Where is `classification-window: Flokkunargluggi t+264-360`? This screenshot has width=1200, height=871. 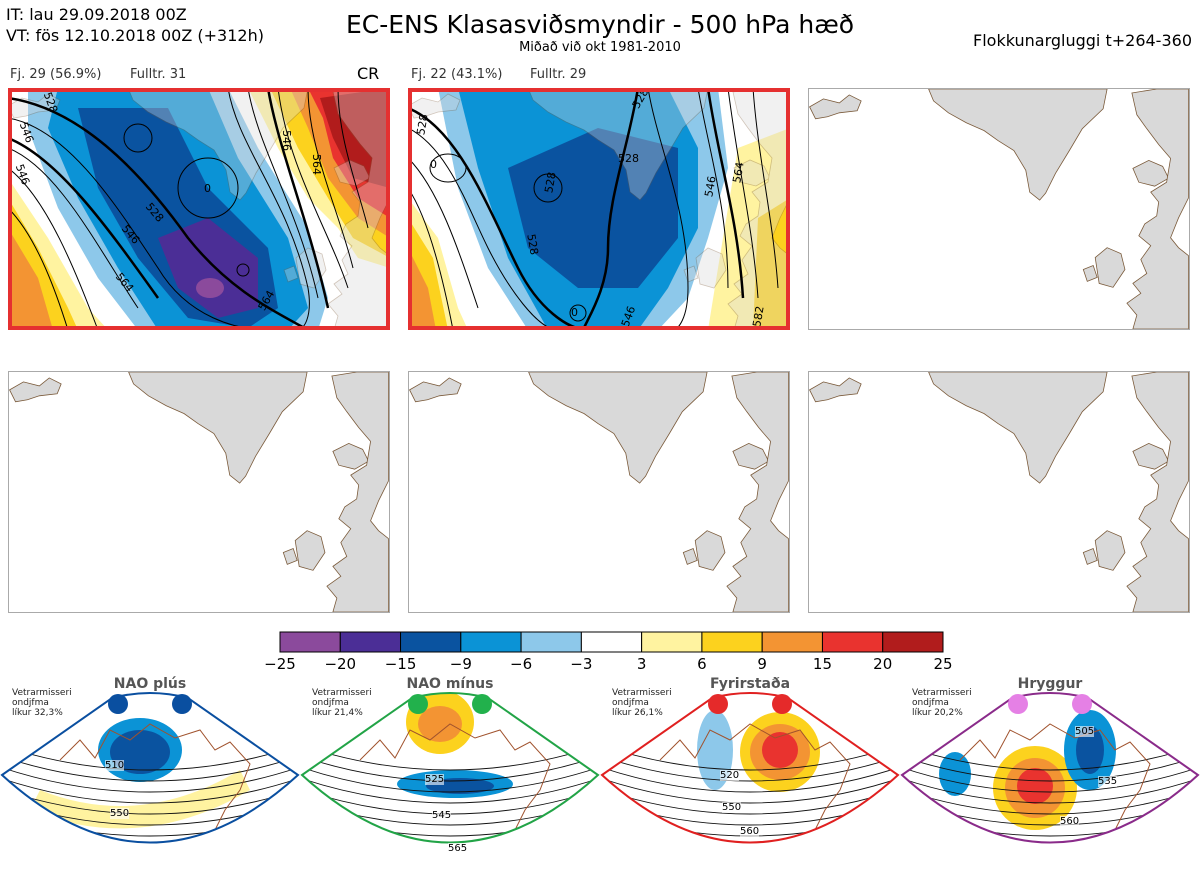
classification-window: Flokkunargluggi t+264-360 is located at coordinates (1082, 40).